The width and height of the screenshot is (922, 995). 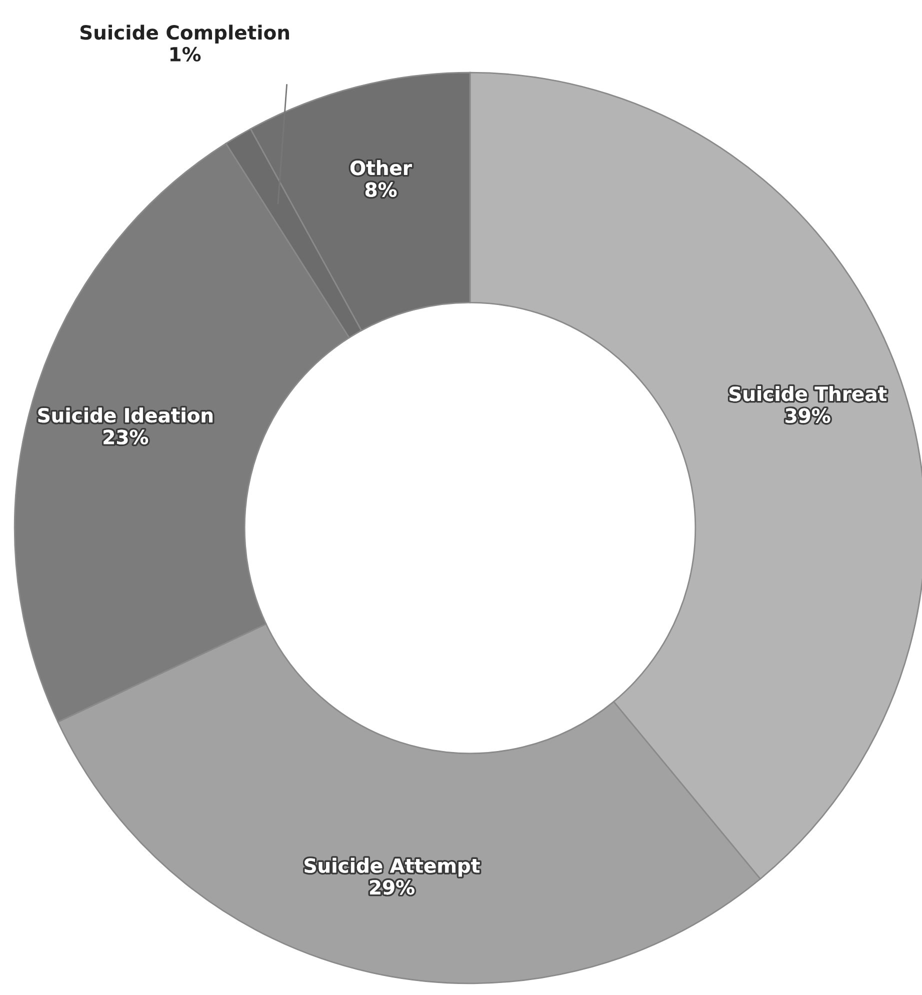 What do you see at coordinates (126, 437) in the screenshot?
I see `data-label: 23%` at bounding box center [126, 437].